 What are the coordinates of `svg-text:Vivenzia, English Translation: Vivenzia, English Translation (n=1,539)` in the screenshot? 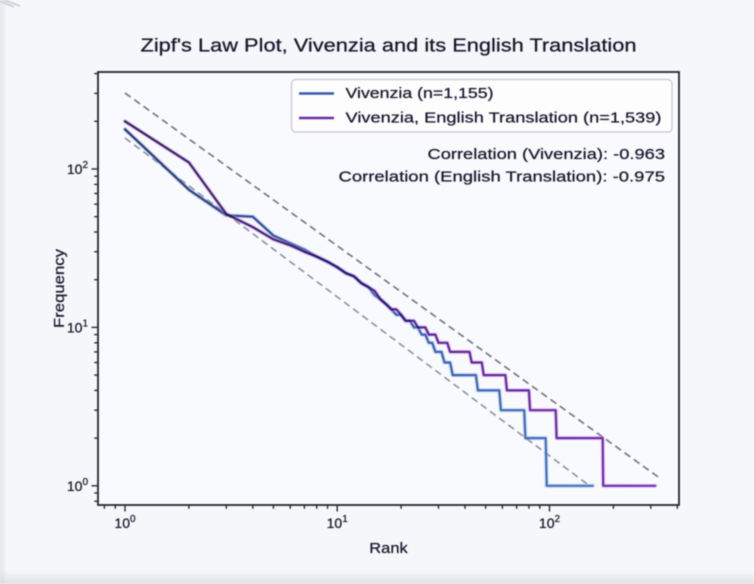 It's located at (504, 118).